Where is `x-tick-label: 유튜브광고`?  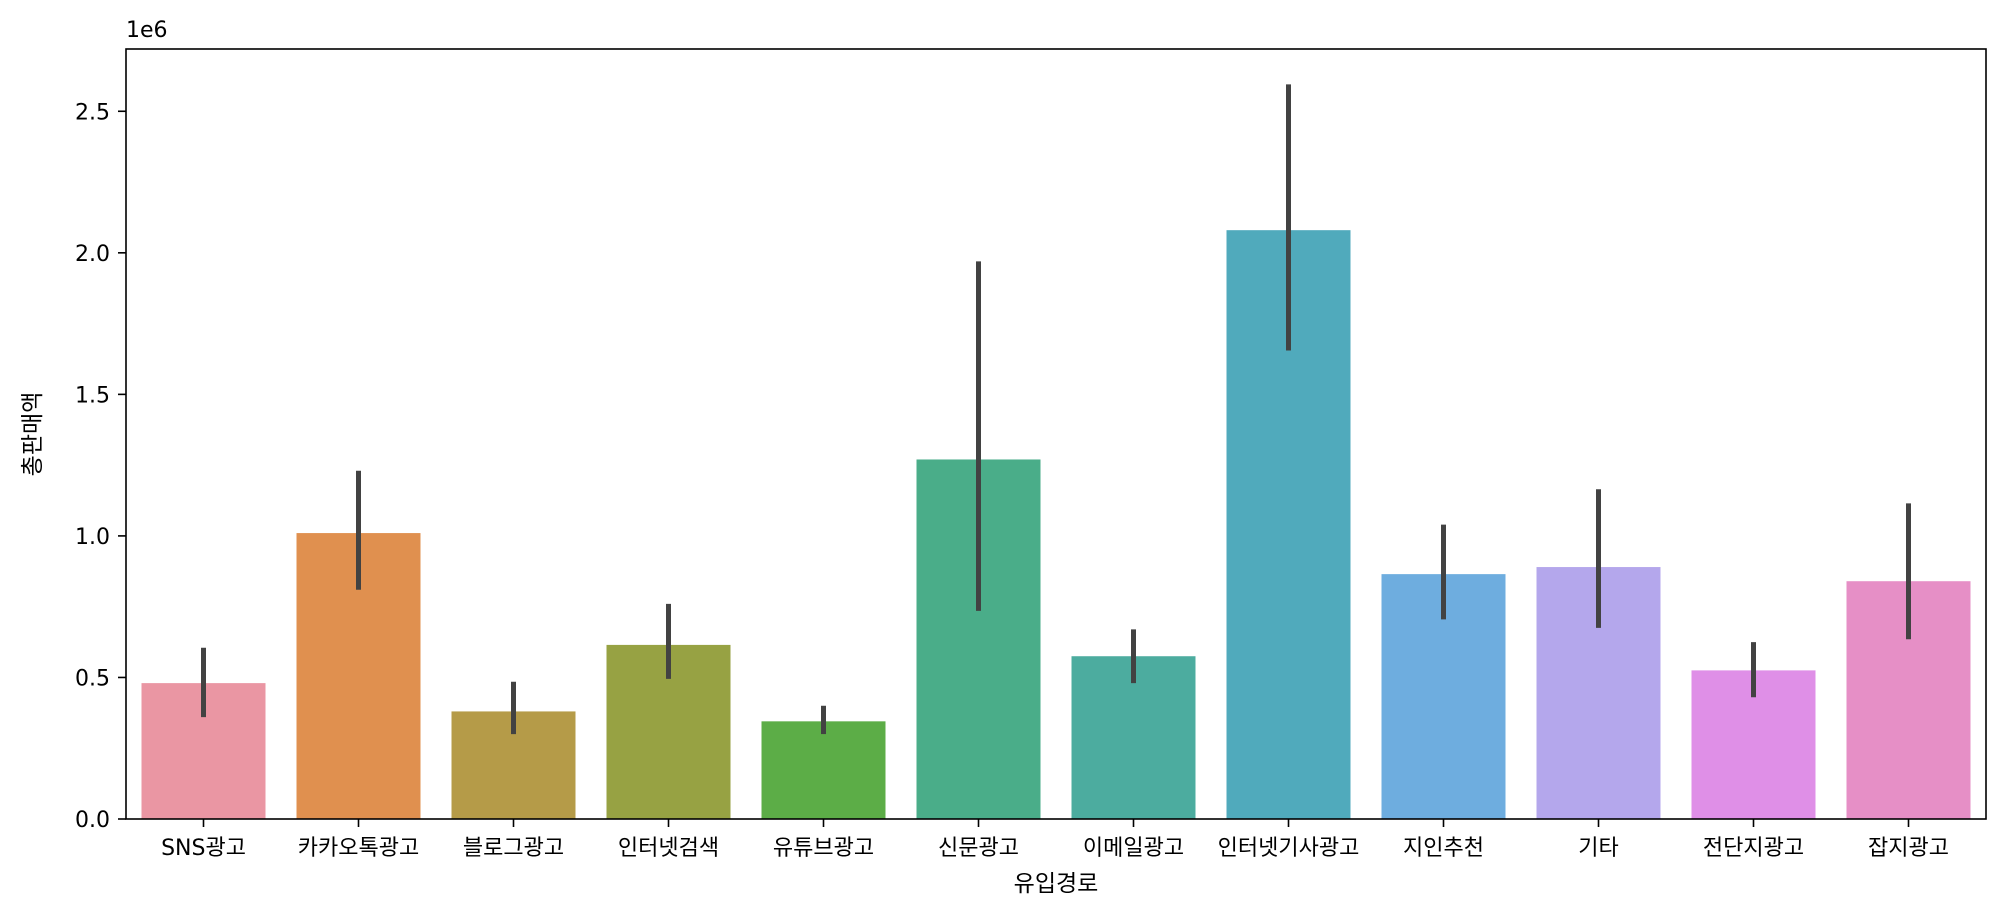
x-tick-label: 유튜브광고 is located at coordinates (823, 848).